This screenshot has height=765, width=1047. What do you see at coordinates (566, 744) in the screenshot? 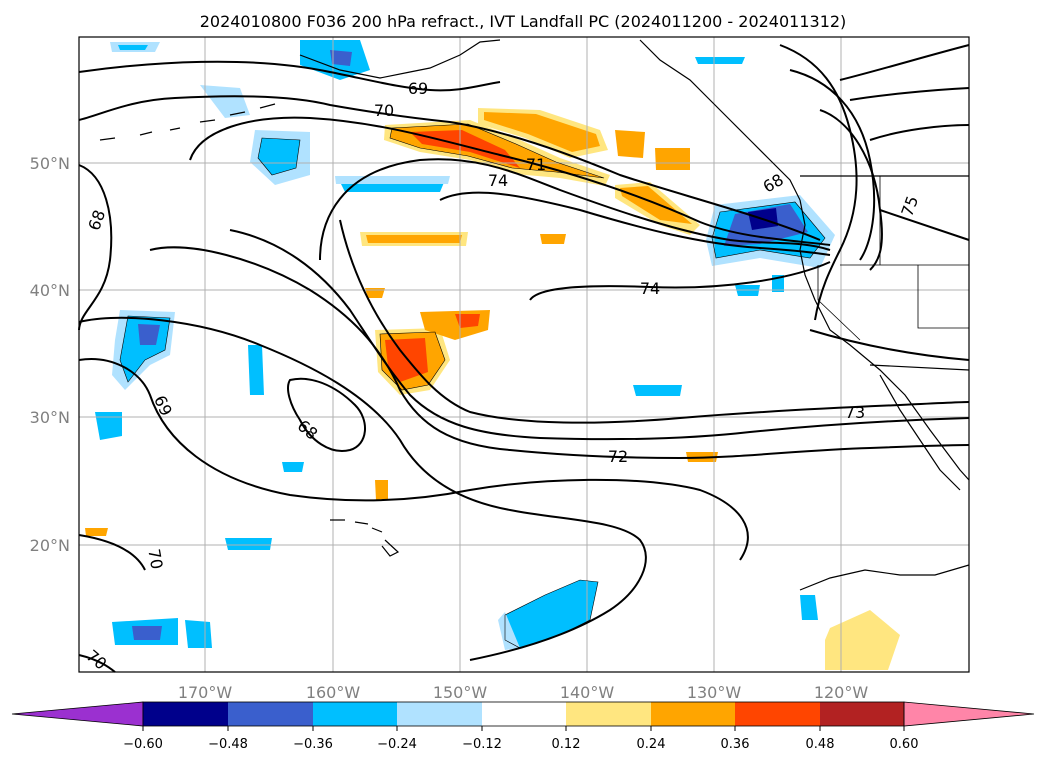
I see `colorbar-tick-label: 0.12` at bounding box center [566, 744].